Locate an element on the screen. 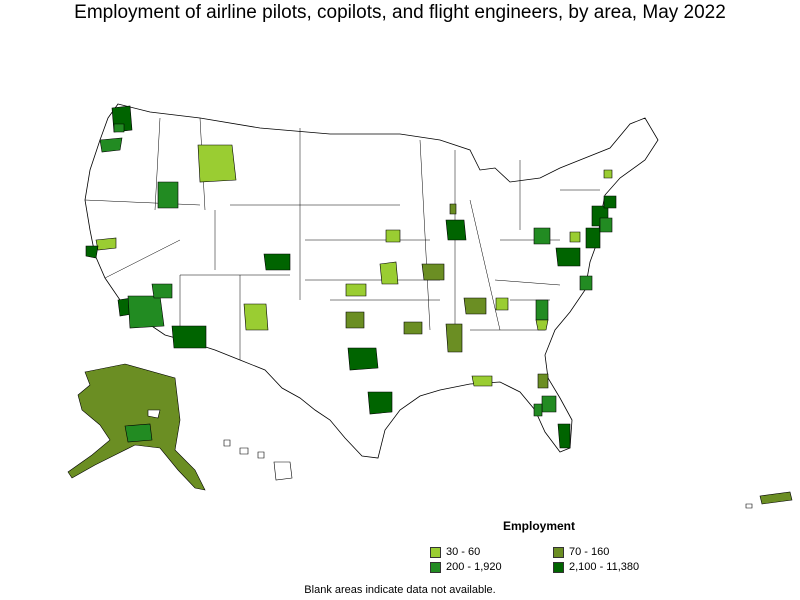 Image resolution: width=800 pixels, height=600 pixels. area-ne-small is located at coordinates (608, 174).